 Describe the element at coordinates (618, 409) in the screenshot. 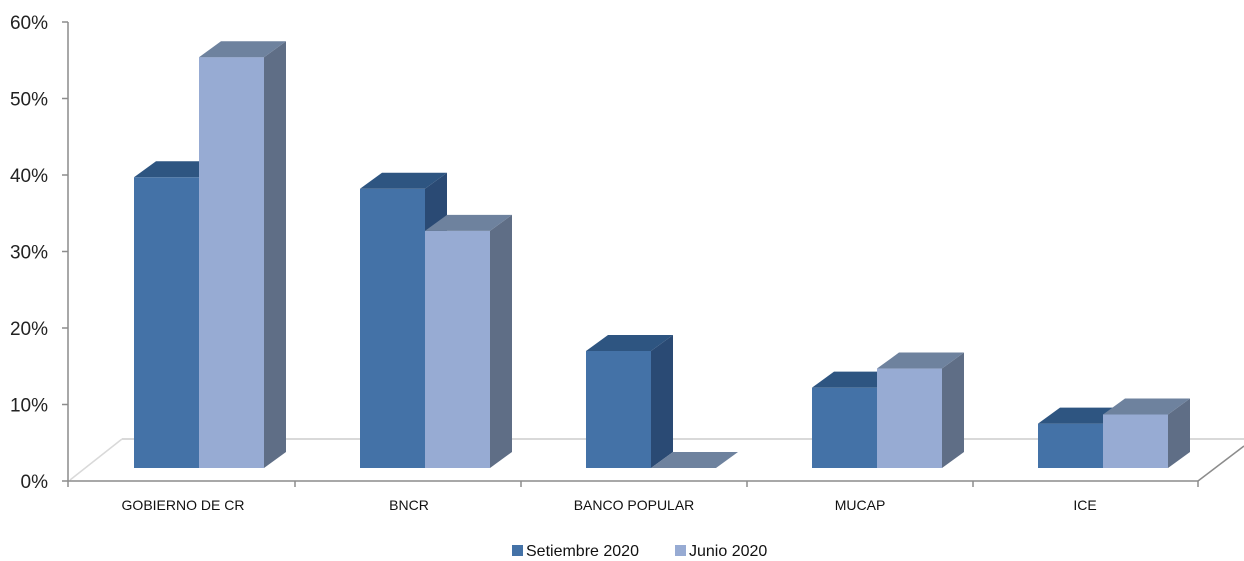

I see `bar-banco-popular-setiembre-front` at that location.